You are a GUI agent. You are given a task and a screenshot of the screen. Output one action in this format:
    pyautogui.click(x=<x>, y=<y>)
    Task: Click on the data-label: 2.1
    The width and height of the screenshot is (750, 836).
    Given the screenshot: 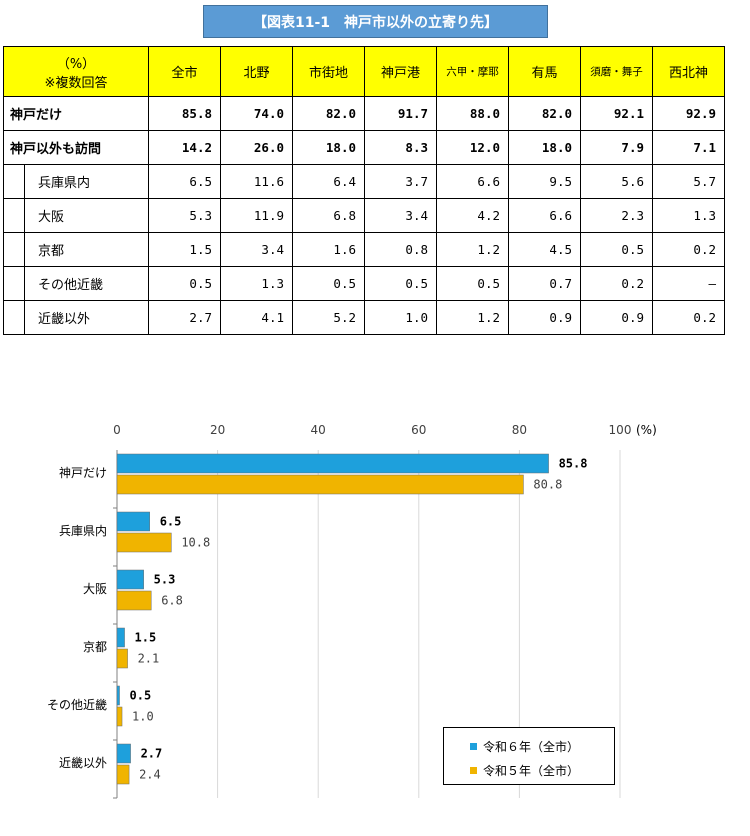 What is the action you would take?
    pyautogui.click(x=149, y=659)
    